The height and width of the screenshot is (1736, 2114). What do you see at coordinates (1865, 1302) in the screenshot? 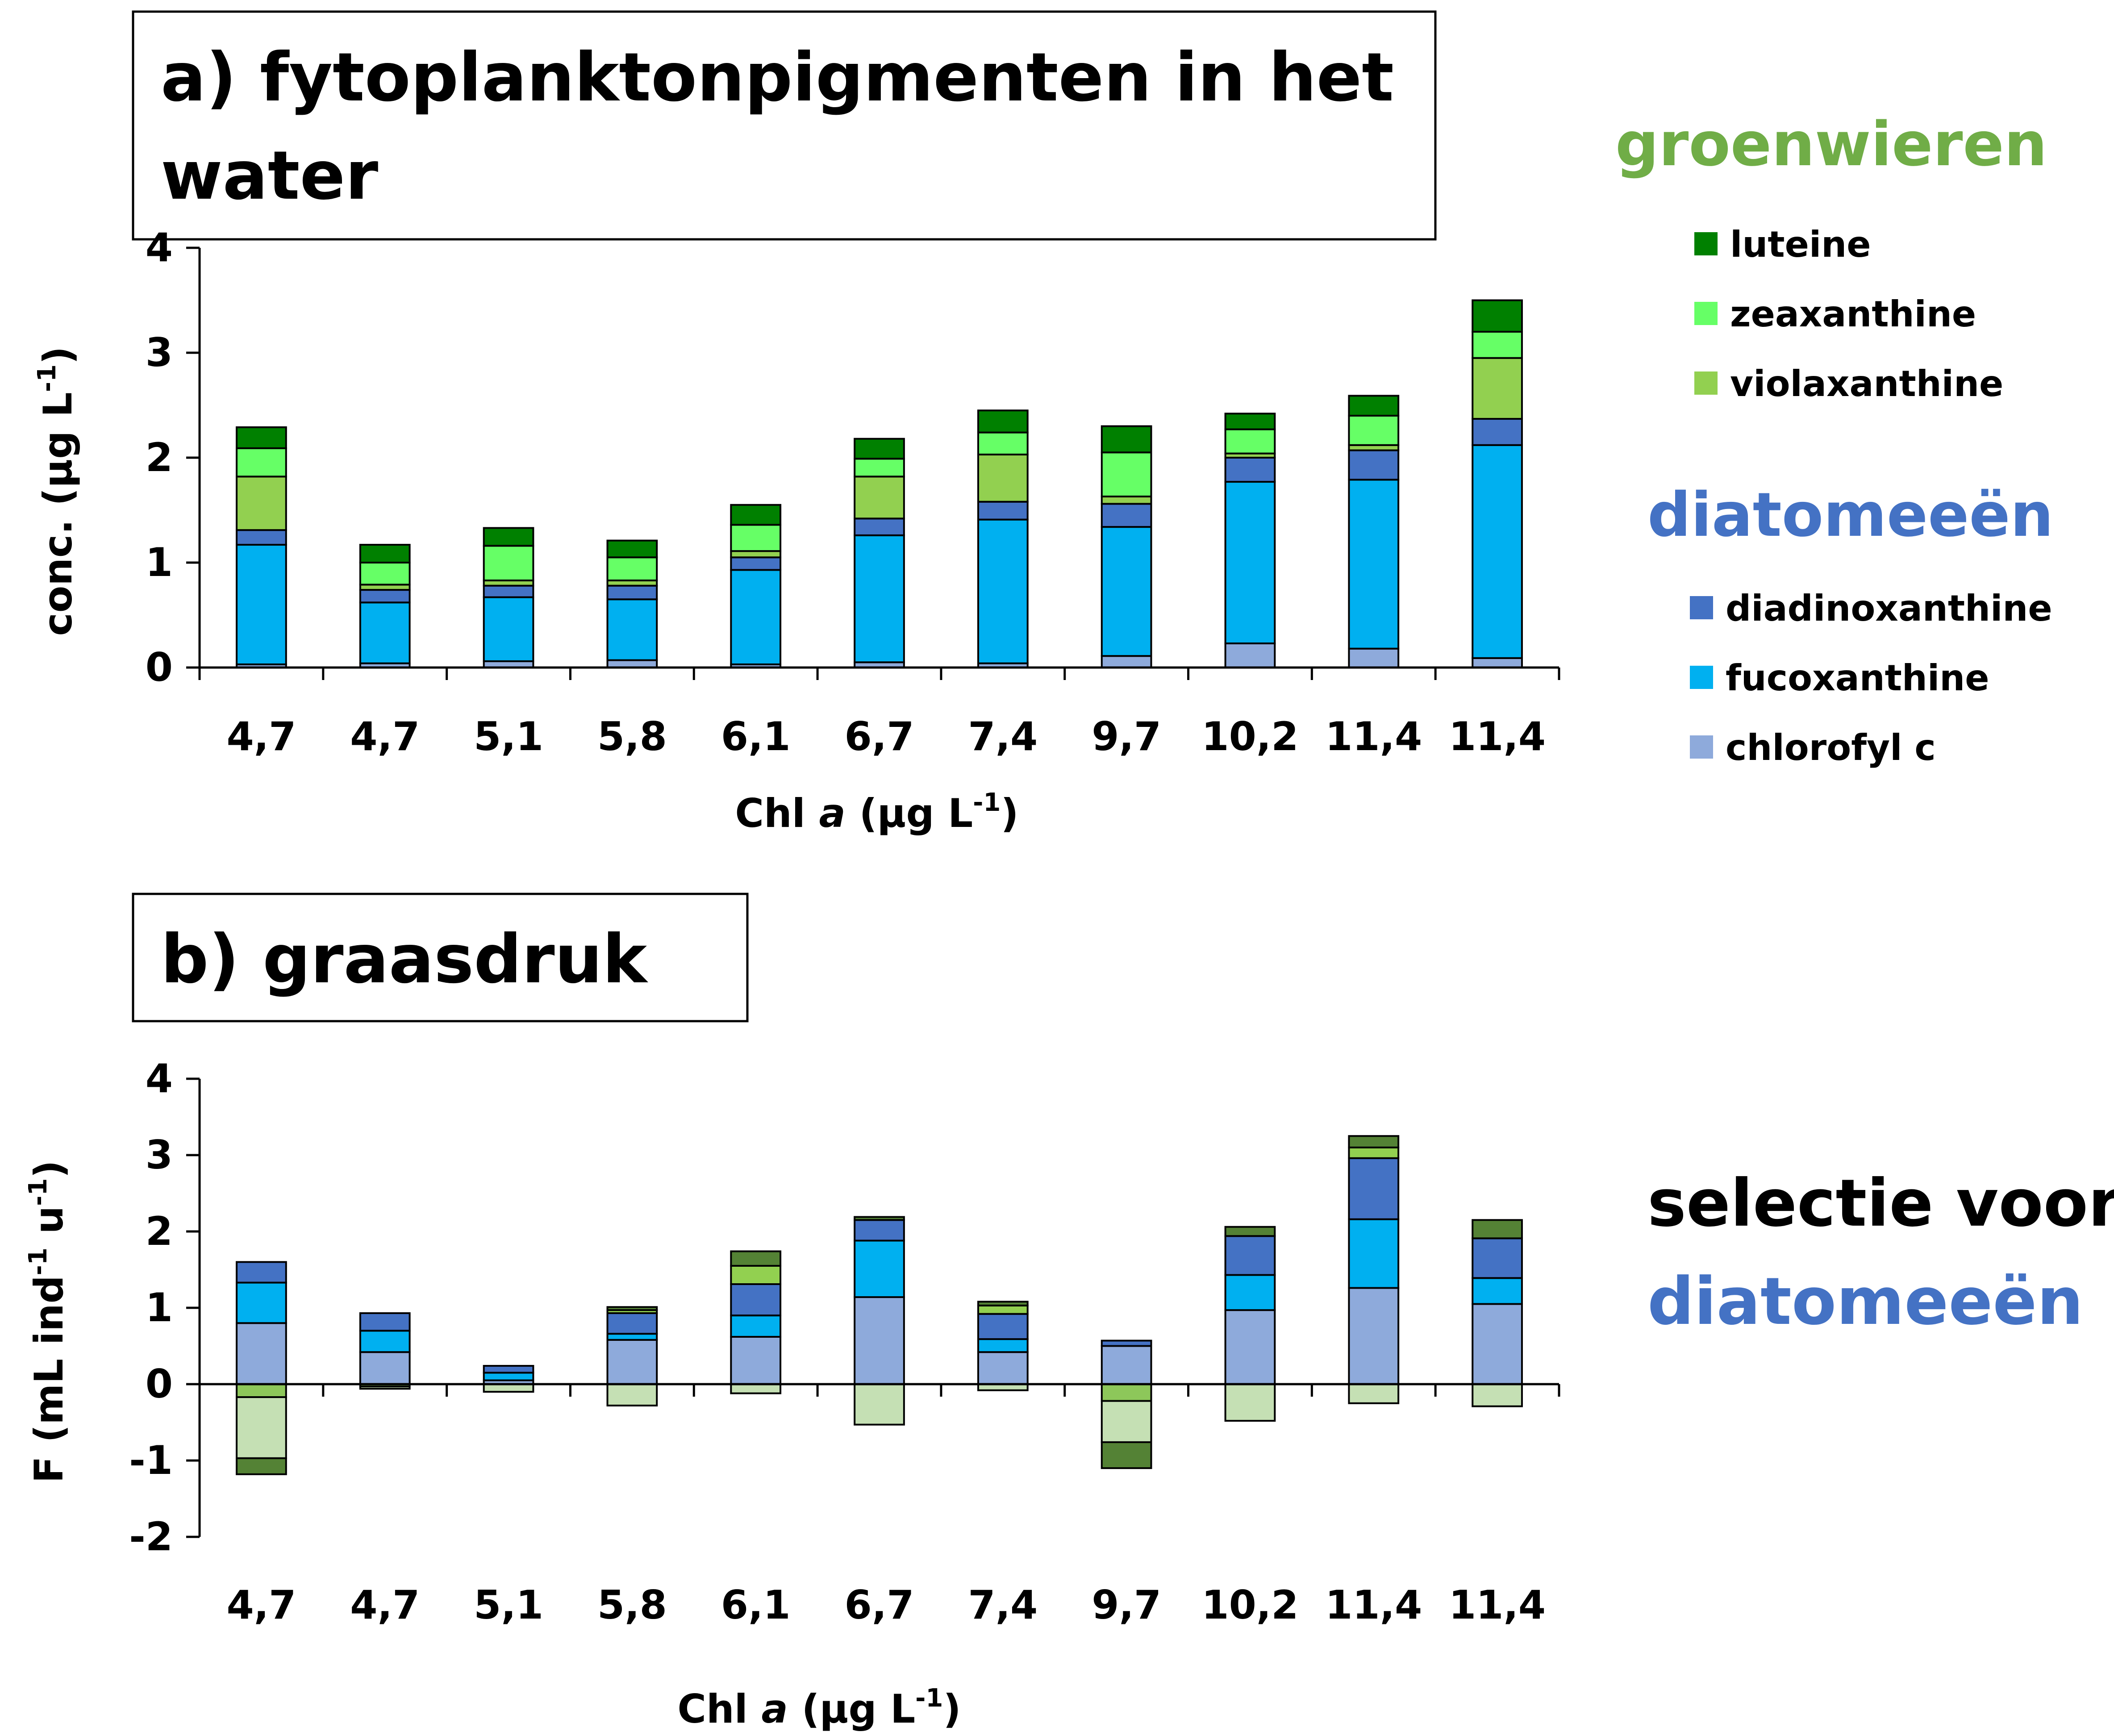
I see `annotation-line2: diatomeeën` at bounding box center [1865, 1302].